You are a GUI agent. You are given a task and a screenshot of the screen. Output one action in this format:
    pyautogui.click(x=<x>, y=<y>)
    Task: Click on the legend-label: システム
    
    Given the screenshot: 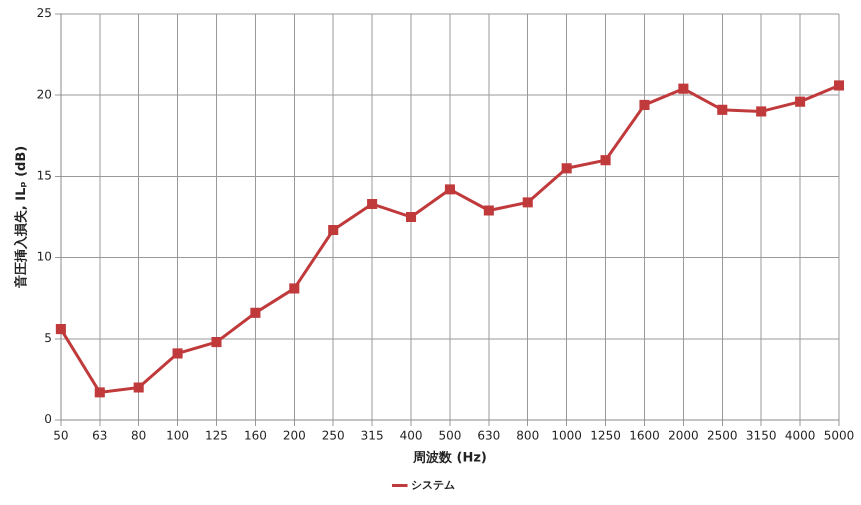 What is the action you would take?
    pyautogui.click(x=432, y=485)
    